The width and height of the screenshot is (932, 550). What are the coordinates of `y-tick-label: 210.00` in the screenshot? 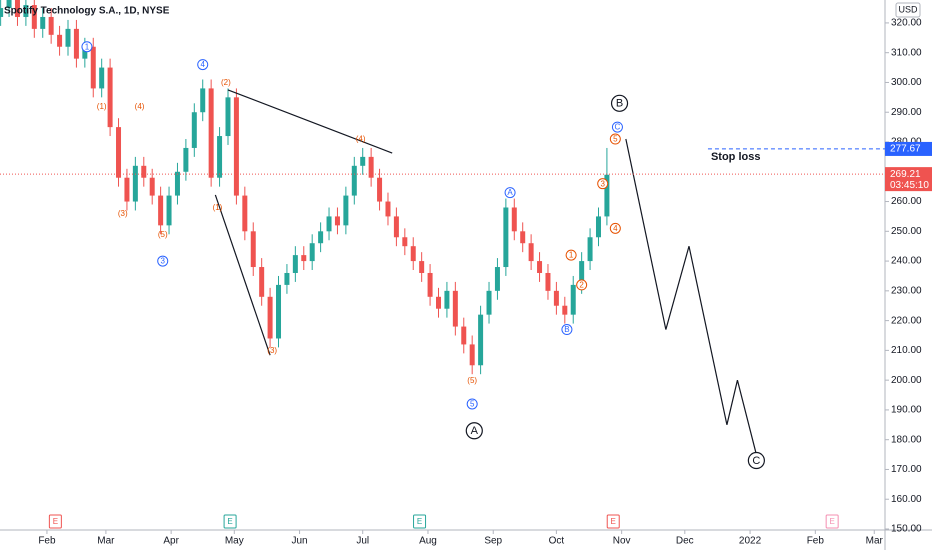 It's located at (906, 350).